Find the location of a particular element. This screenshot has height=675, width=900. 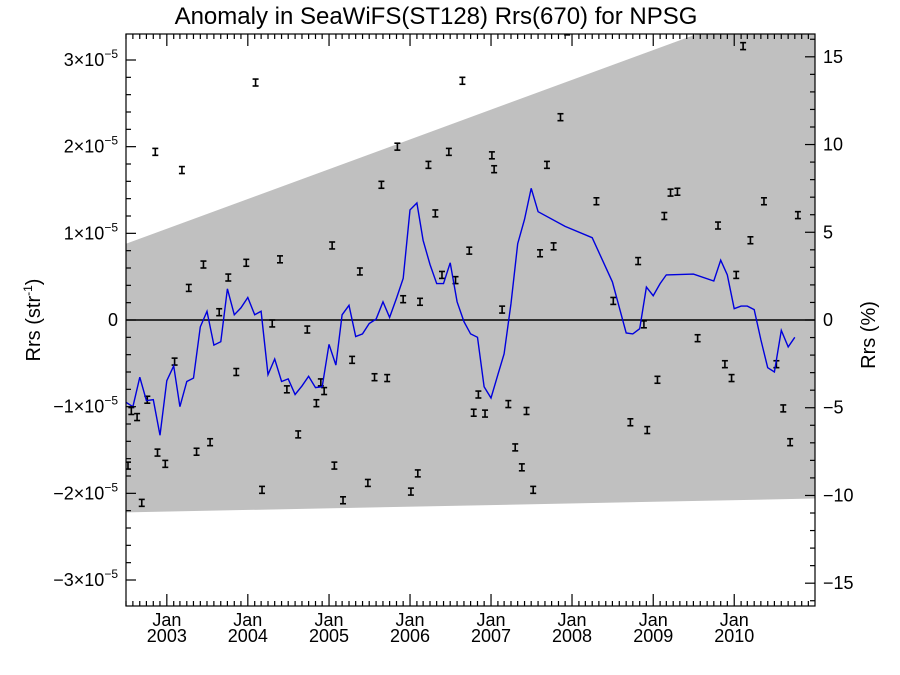

y-tick-label-left: 1×10⁻⁵ is located at coordinates (91, 231).